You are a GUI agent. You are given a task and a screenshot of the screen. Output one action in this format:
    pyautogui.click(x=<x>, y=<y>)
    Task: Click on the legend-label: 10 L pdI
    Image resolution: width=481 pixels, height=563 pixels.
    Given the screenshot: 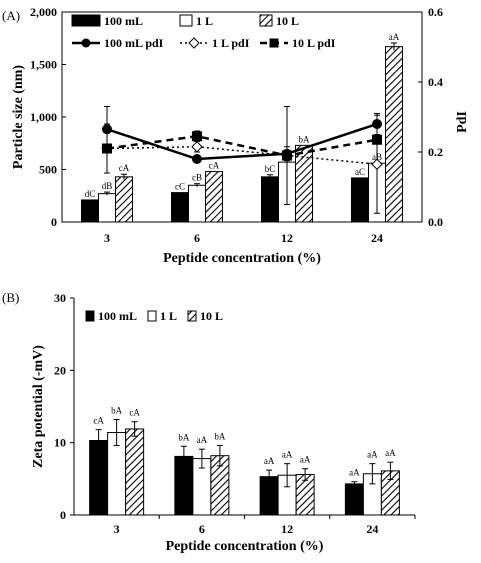 What is the action you would take?
    pyautogui.click(x=314, y=43)
    